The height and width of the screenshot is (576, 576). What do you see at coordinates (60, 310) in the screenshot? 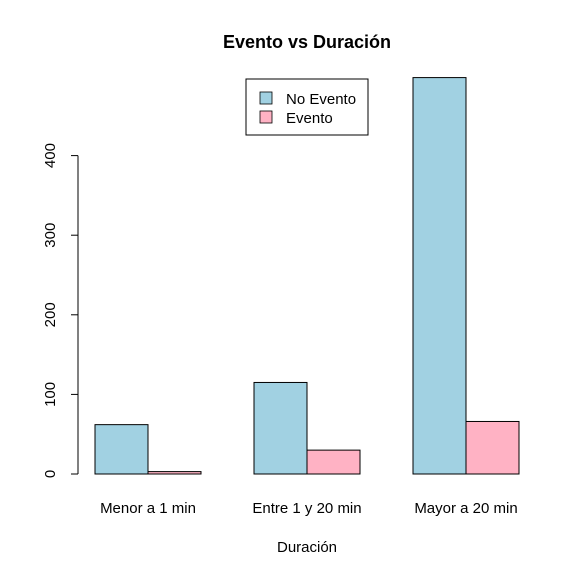
I see `y-axis: 0 100 200 300 400` at bounding box center [60, 310].